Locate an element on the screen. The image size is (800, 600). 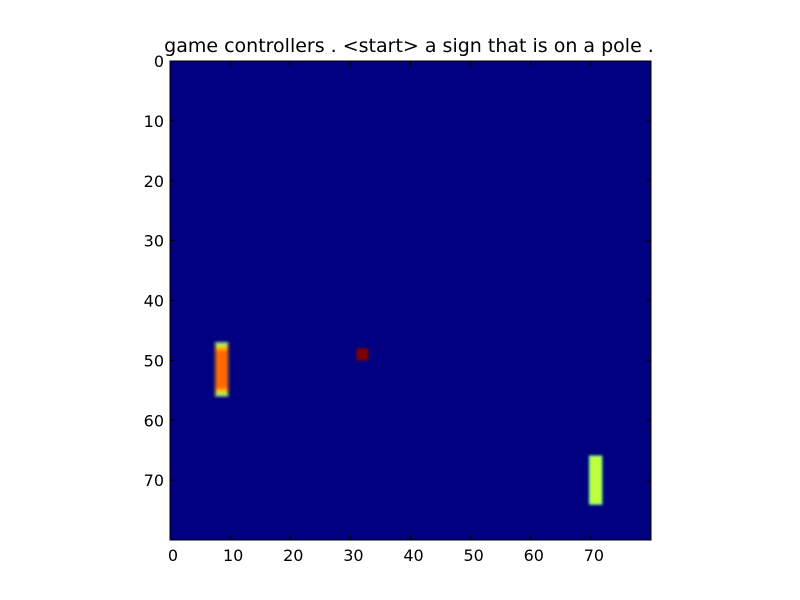
right-paddle is located at coordinates (595, 480).